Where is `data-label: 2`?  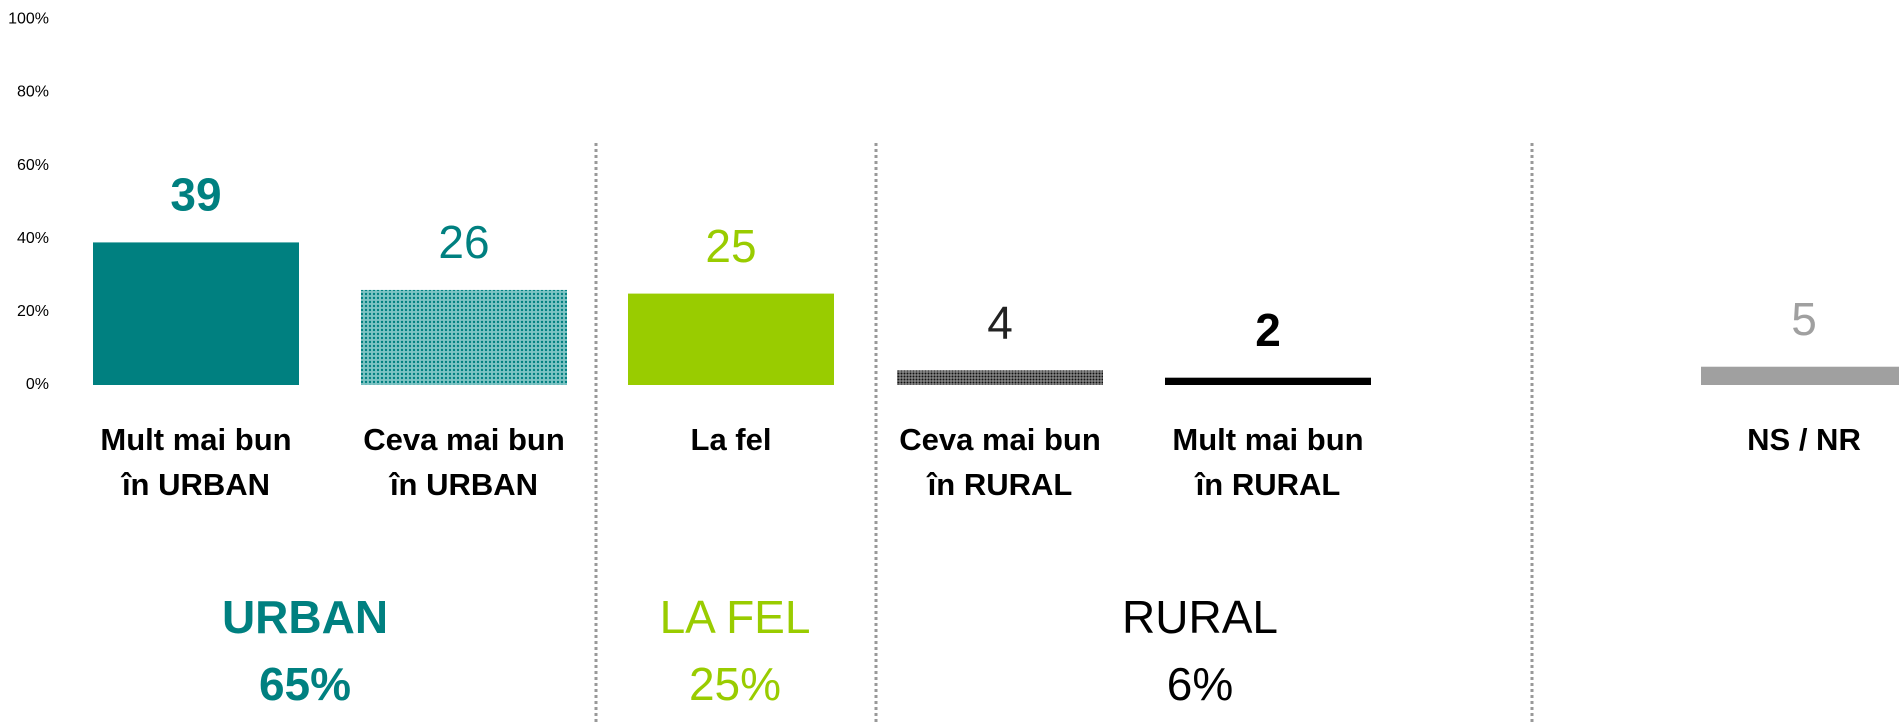 data-label: 2 is located at coordinates (1268, 330).